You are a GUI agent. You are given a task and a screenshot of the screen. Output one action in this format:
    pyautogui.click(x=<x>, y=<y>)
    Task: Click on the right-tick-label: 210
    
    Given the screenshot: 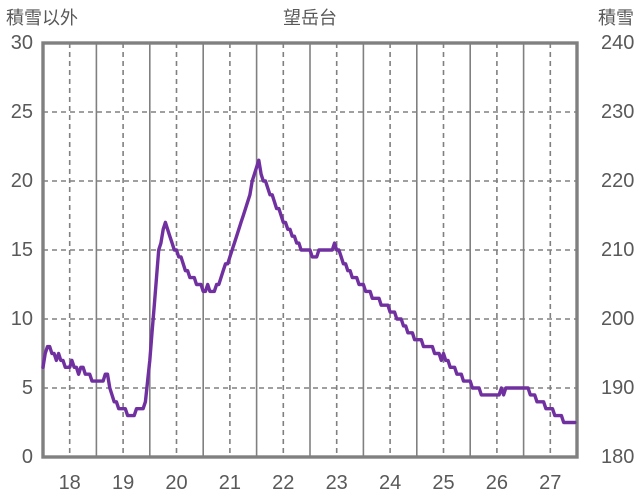 What is the action you would take?
    pyautogui.click(x=617, y=250)
    